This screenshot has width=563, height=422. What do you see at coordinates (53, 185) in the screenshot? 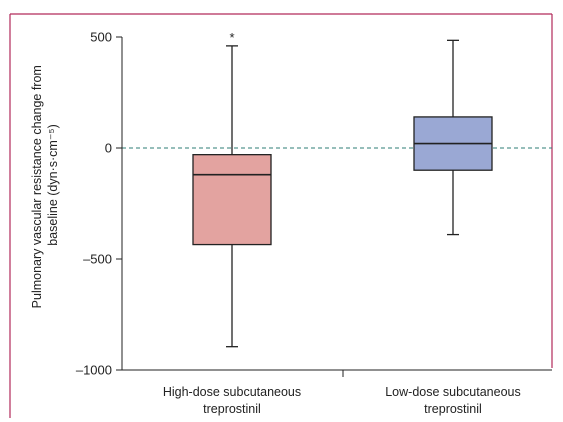
I see `y-axis-label-line-2: baseline (dyn·s·cm⁻⁵)` at bounding box center [53, 185].